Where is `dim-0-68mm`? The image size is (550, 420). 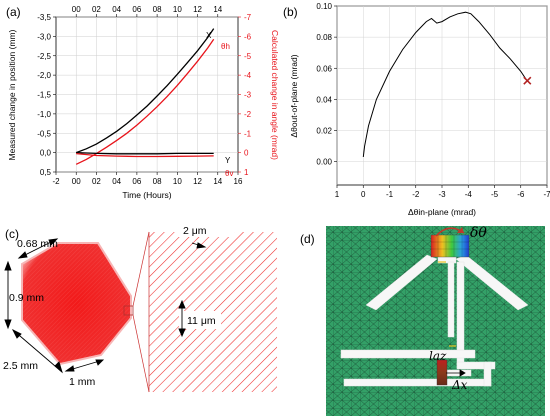 dim-0-68mm is located at coordinates (38, 248).